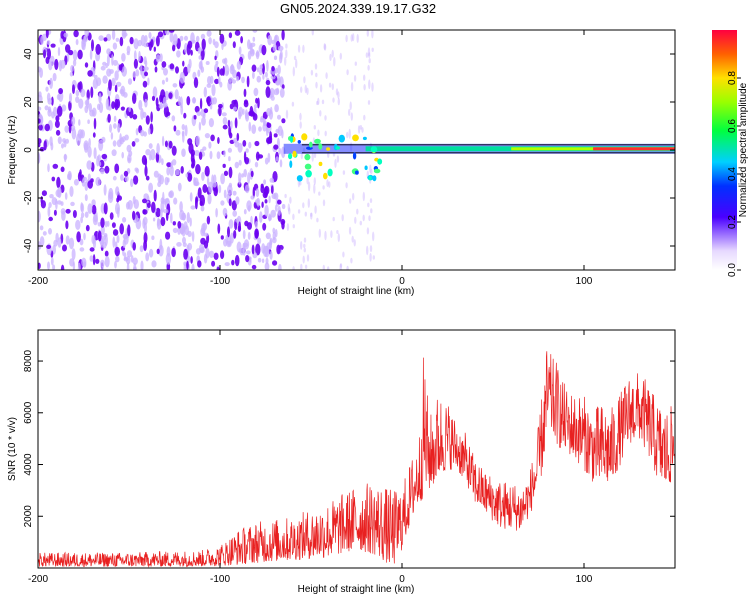 This screenshot has height=600, width=750. What do you see at coordinates (28, 102) in the screenshot?
I see `spectrogram-y-tick-label: 20` at bounding box center [28, 102].